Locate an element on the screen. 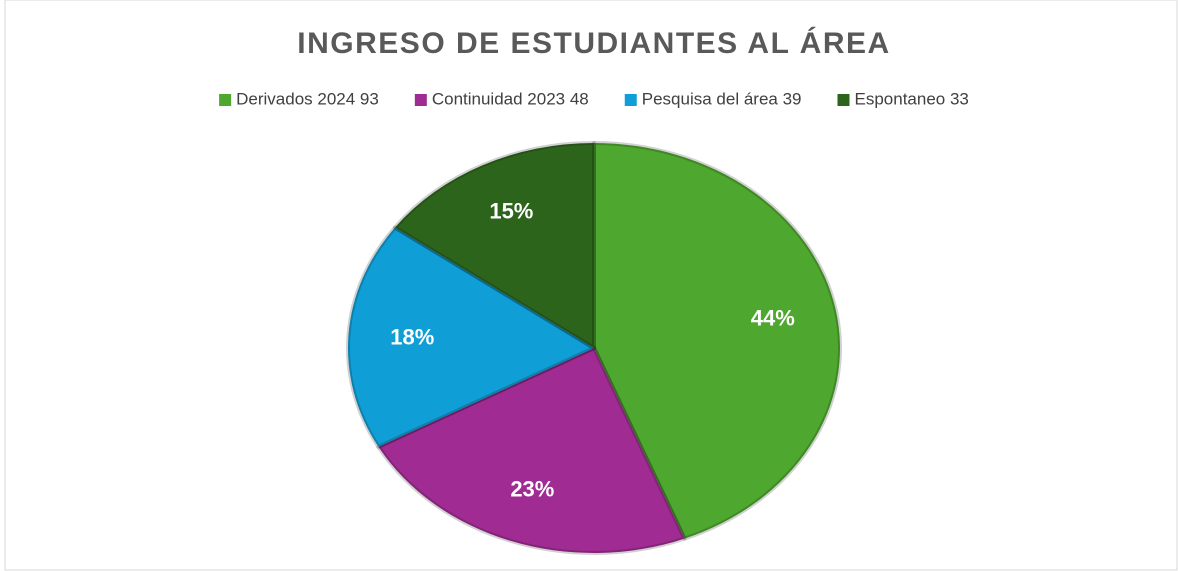 This screenshot has width=1178, height=571. chart-title: INGRESO DE ESTUDIANTES AL ÁREA is located at coordinates (593, 43).